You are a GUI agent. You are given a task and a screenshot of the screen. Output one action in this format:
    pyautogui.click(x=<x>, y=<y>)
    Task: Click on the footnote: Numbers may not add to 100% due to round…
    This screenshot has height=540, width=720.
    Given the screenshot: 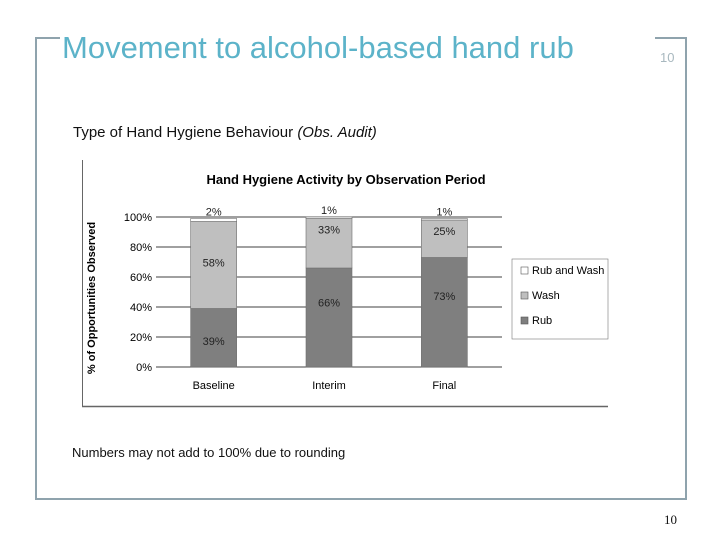 What is the action you would take?
    pyautogui.click(x=209, y=452)
    